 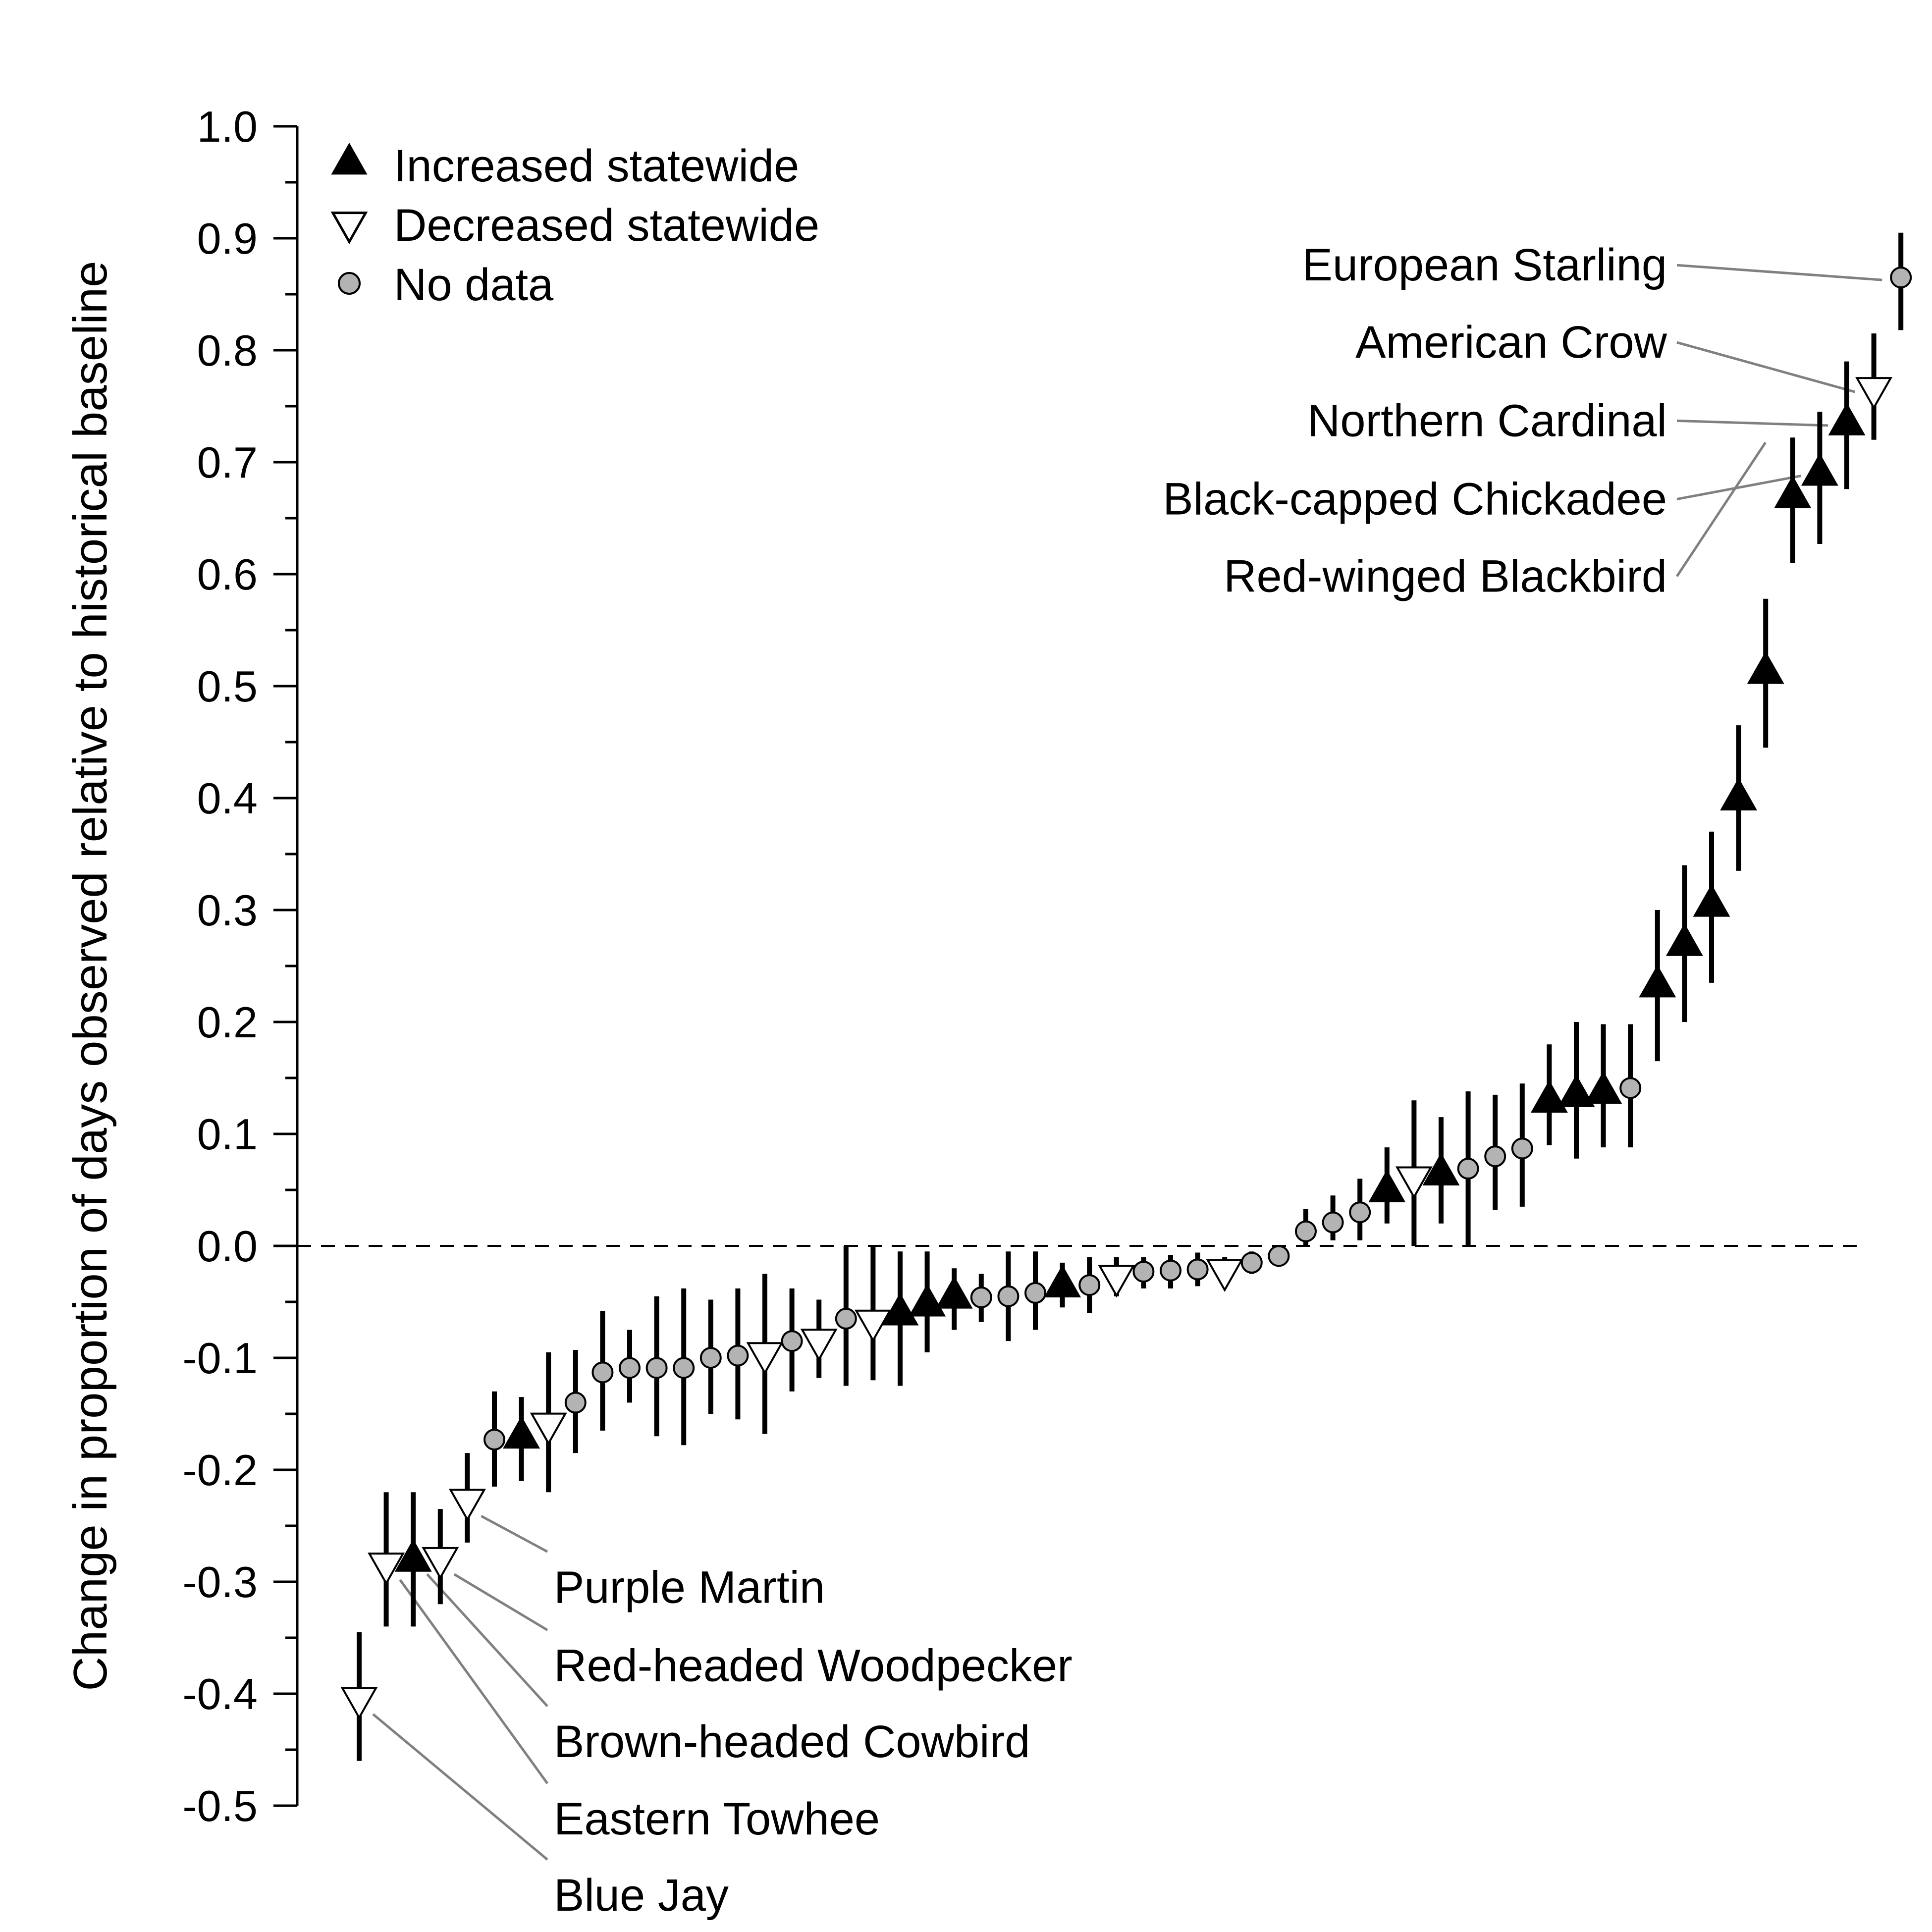 What do you see at coordinates (717, 1819) in the screenshot?
I see `species-label: Eastern Towhee` at bounding box center [717, 1819].